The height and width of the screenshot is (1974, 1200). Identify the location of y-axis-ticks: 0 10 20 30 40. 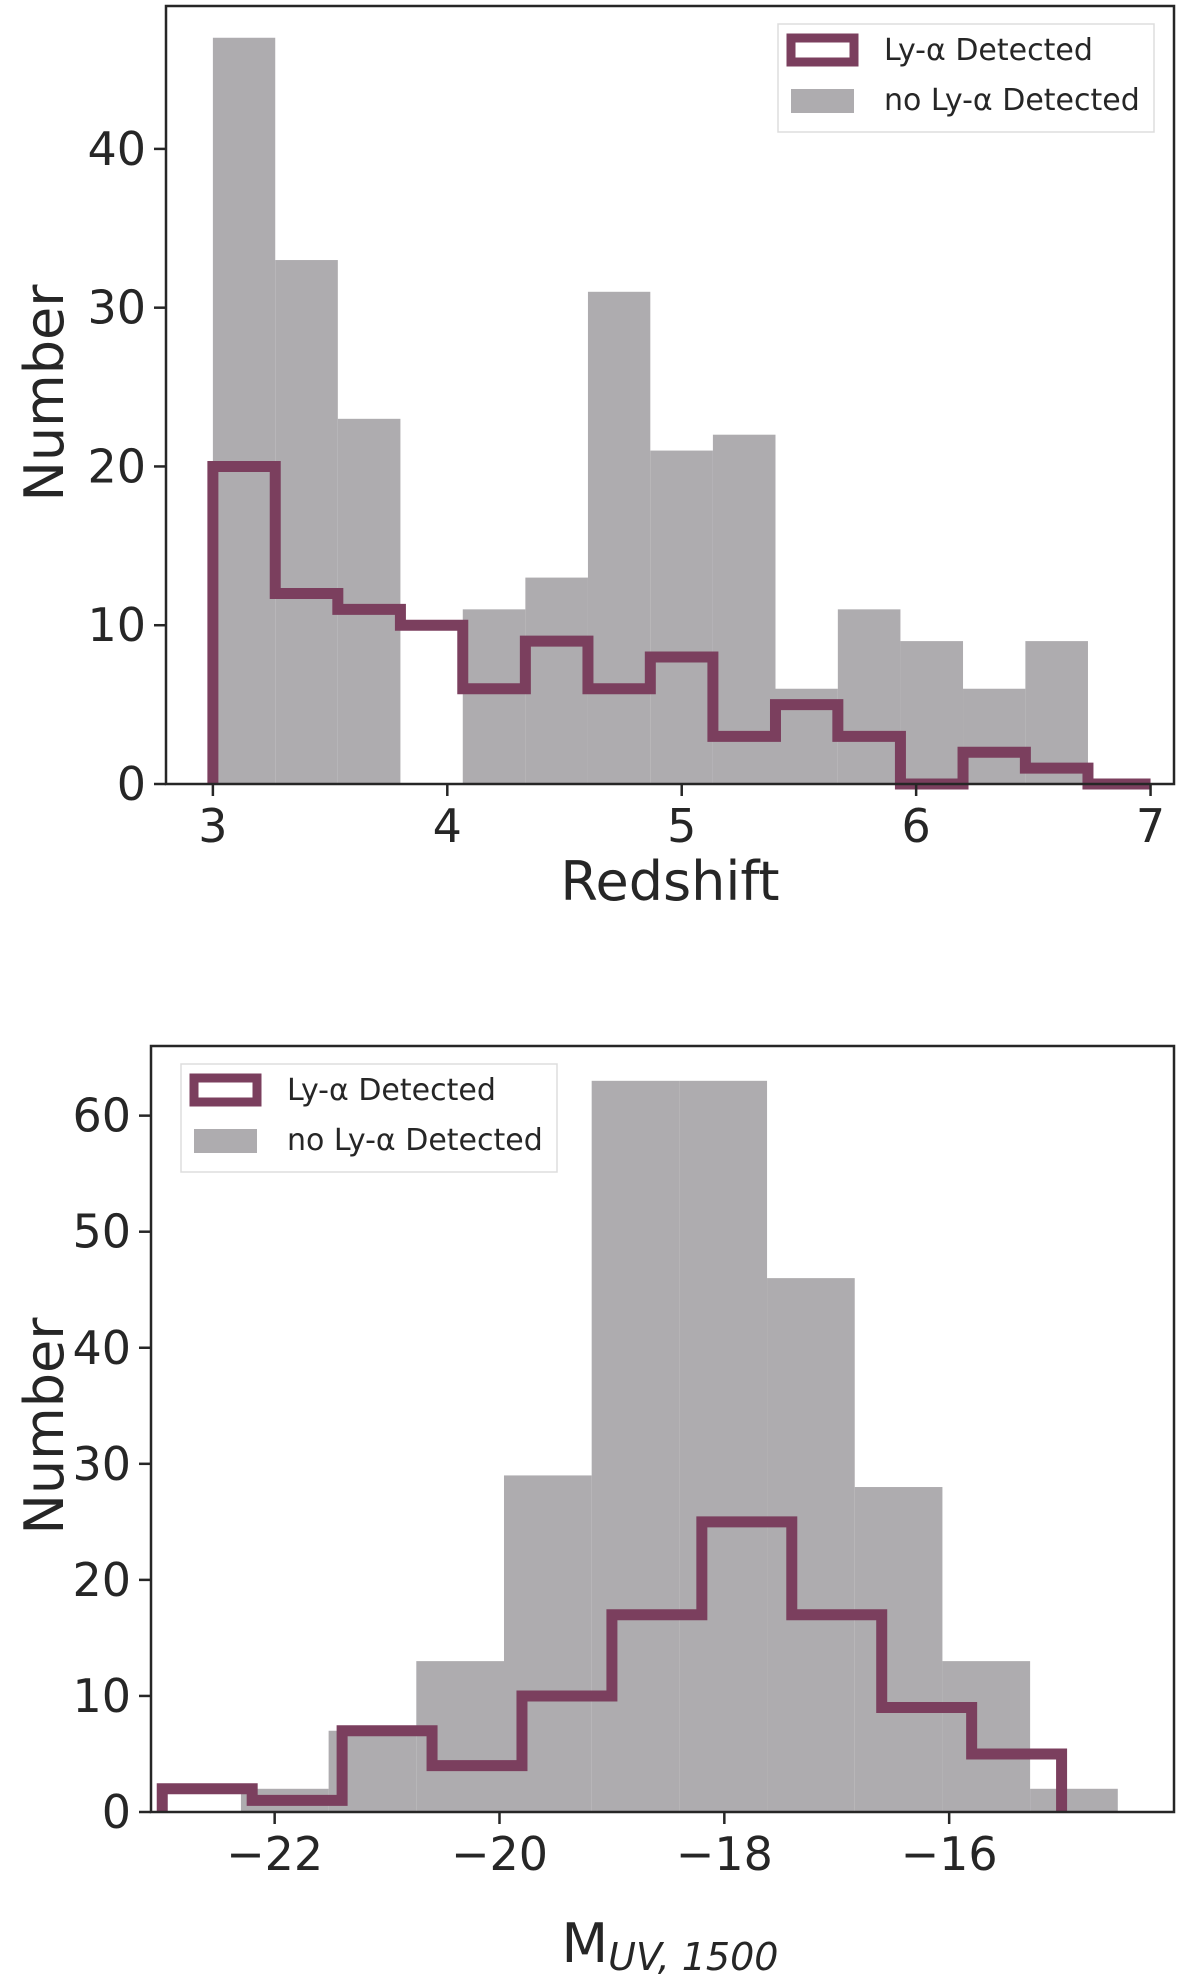
(126, 466).